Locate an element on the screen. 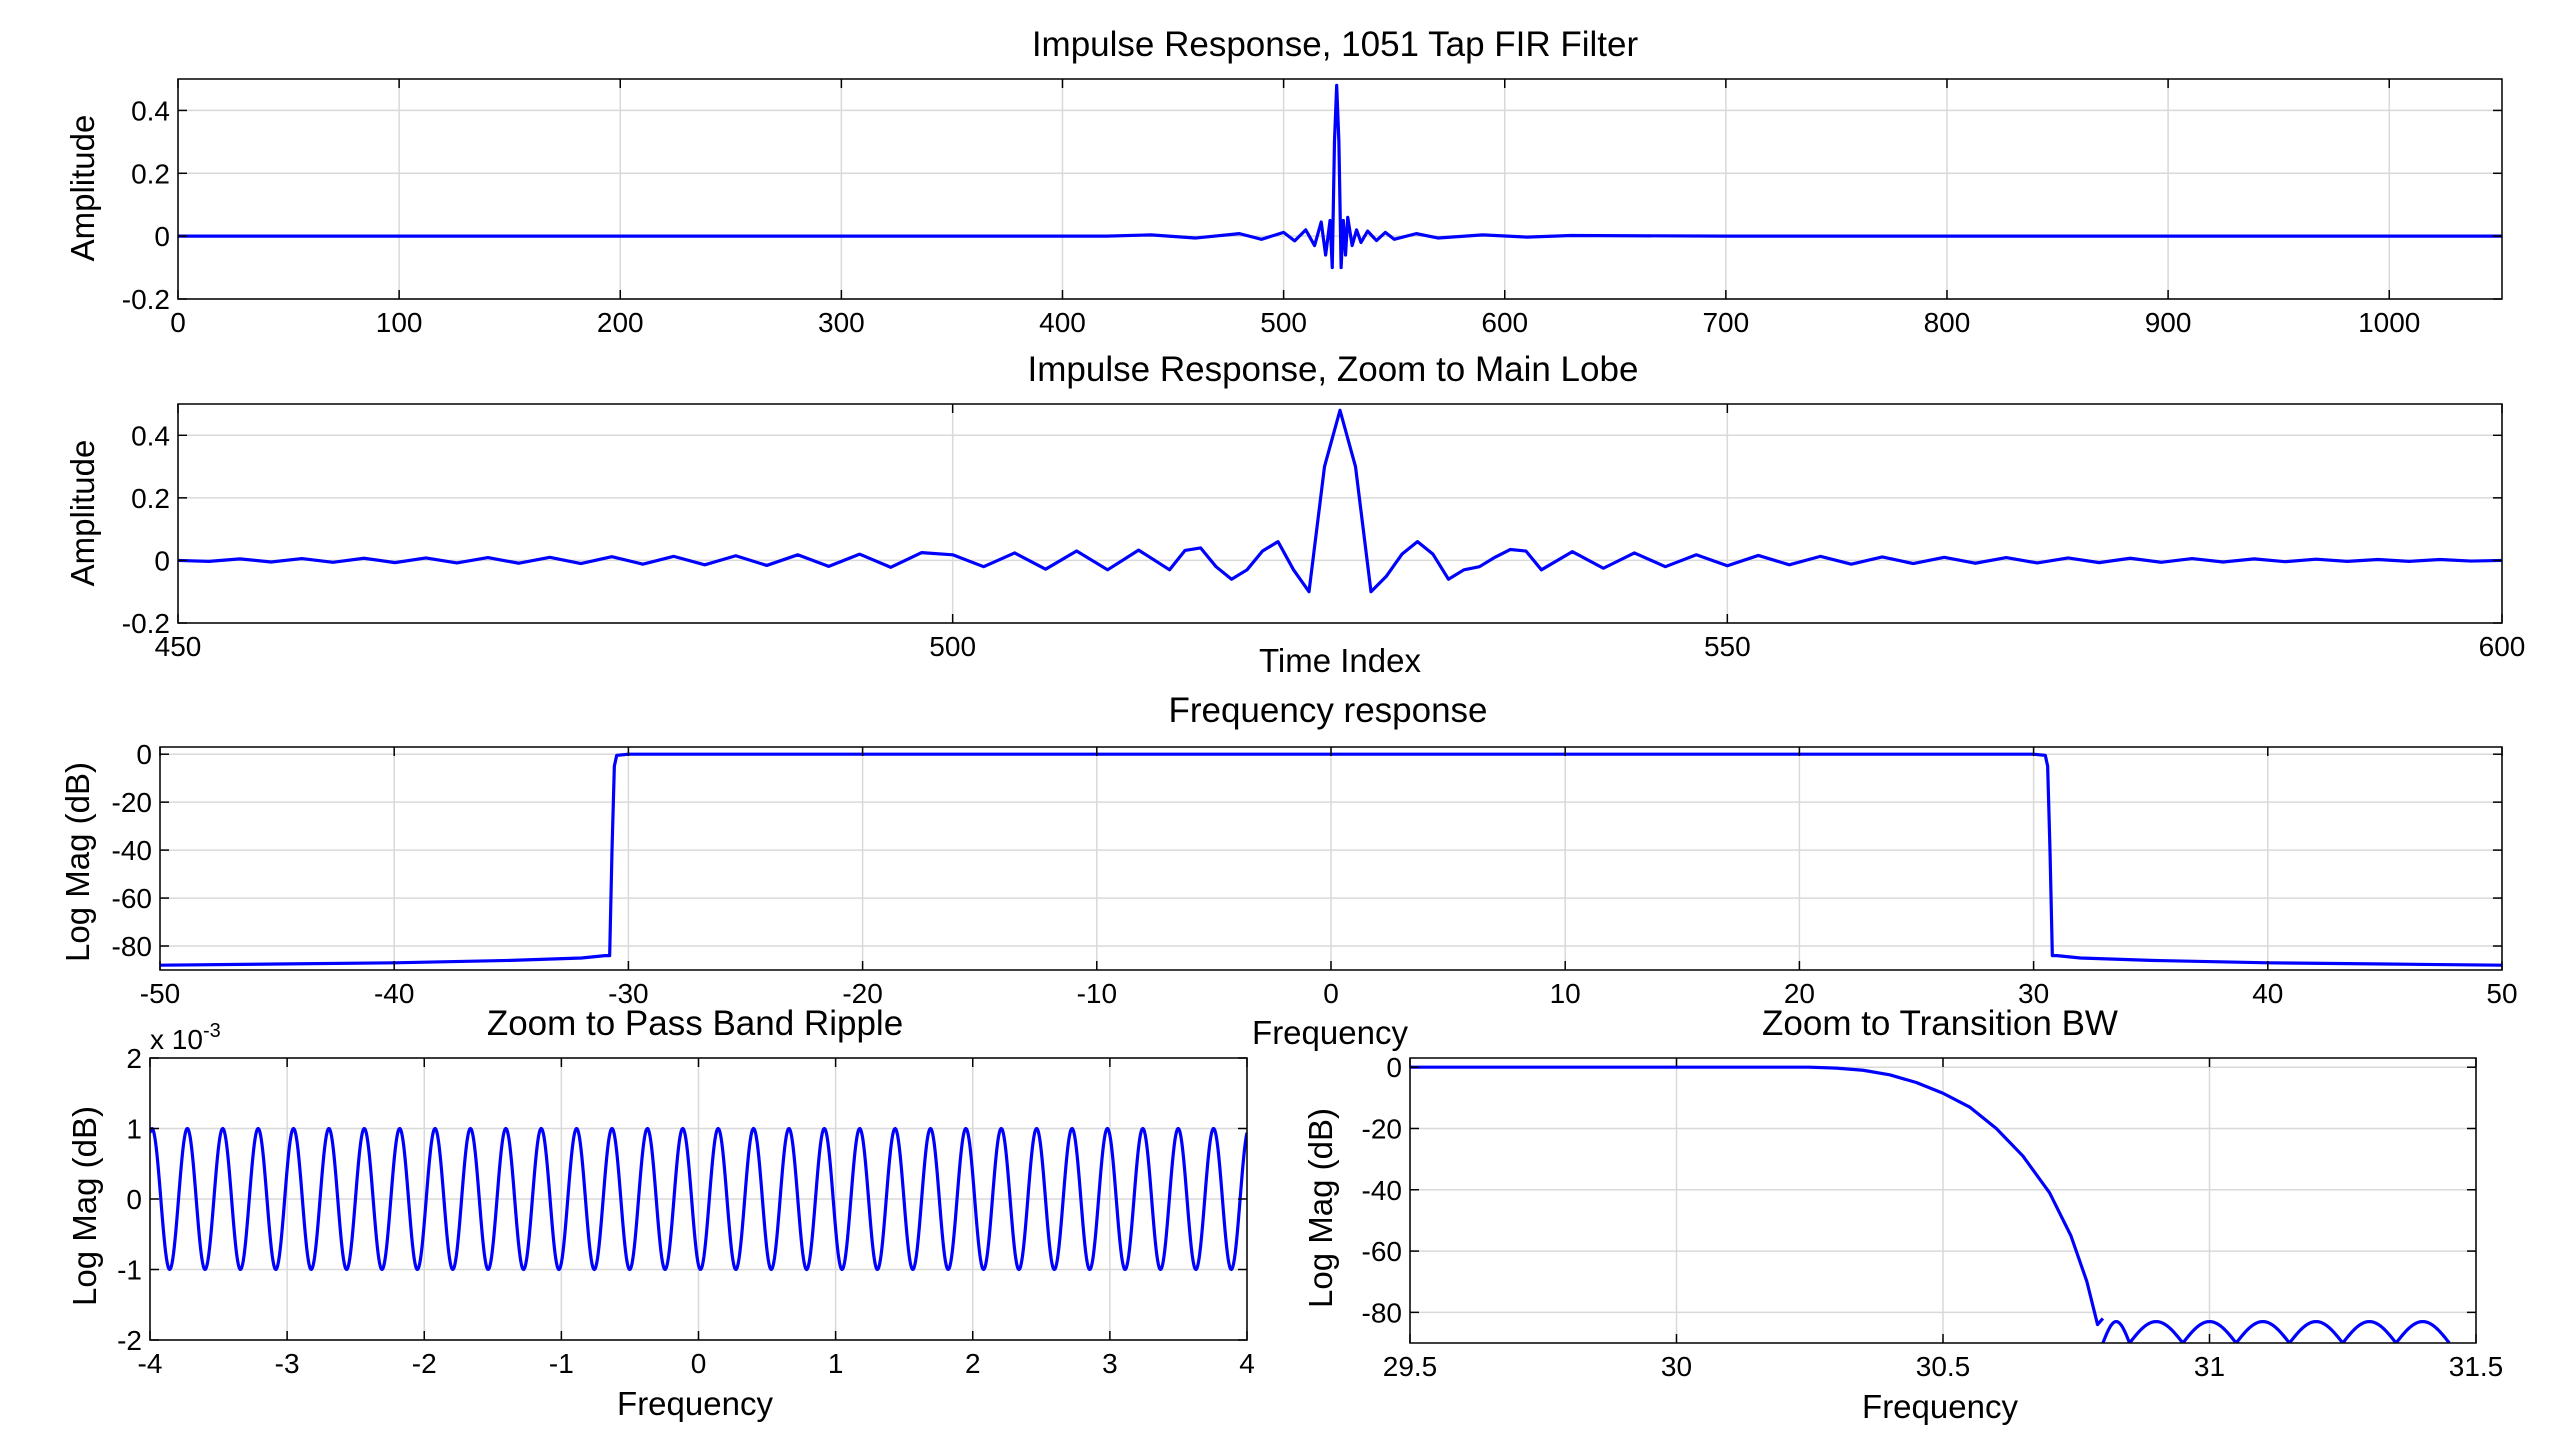 The height and width of the screenshot is (1440, 2560). x-tick-label: 2 is located at coordinates (973, 1363).